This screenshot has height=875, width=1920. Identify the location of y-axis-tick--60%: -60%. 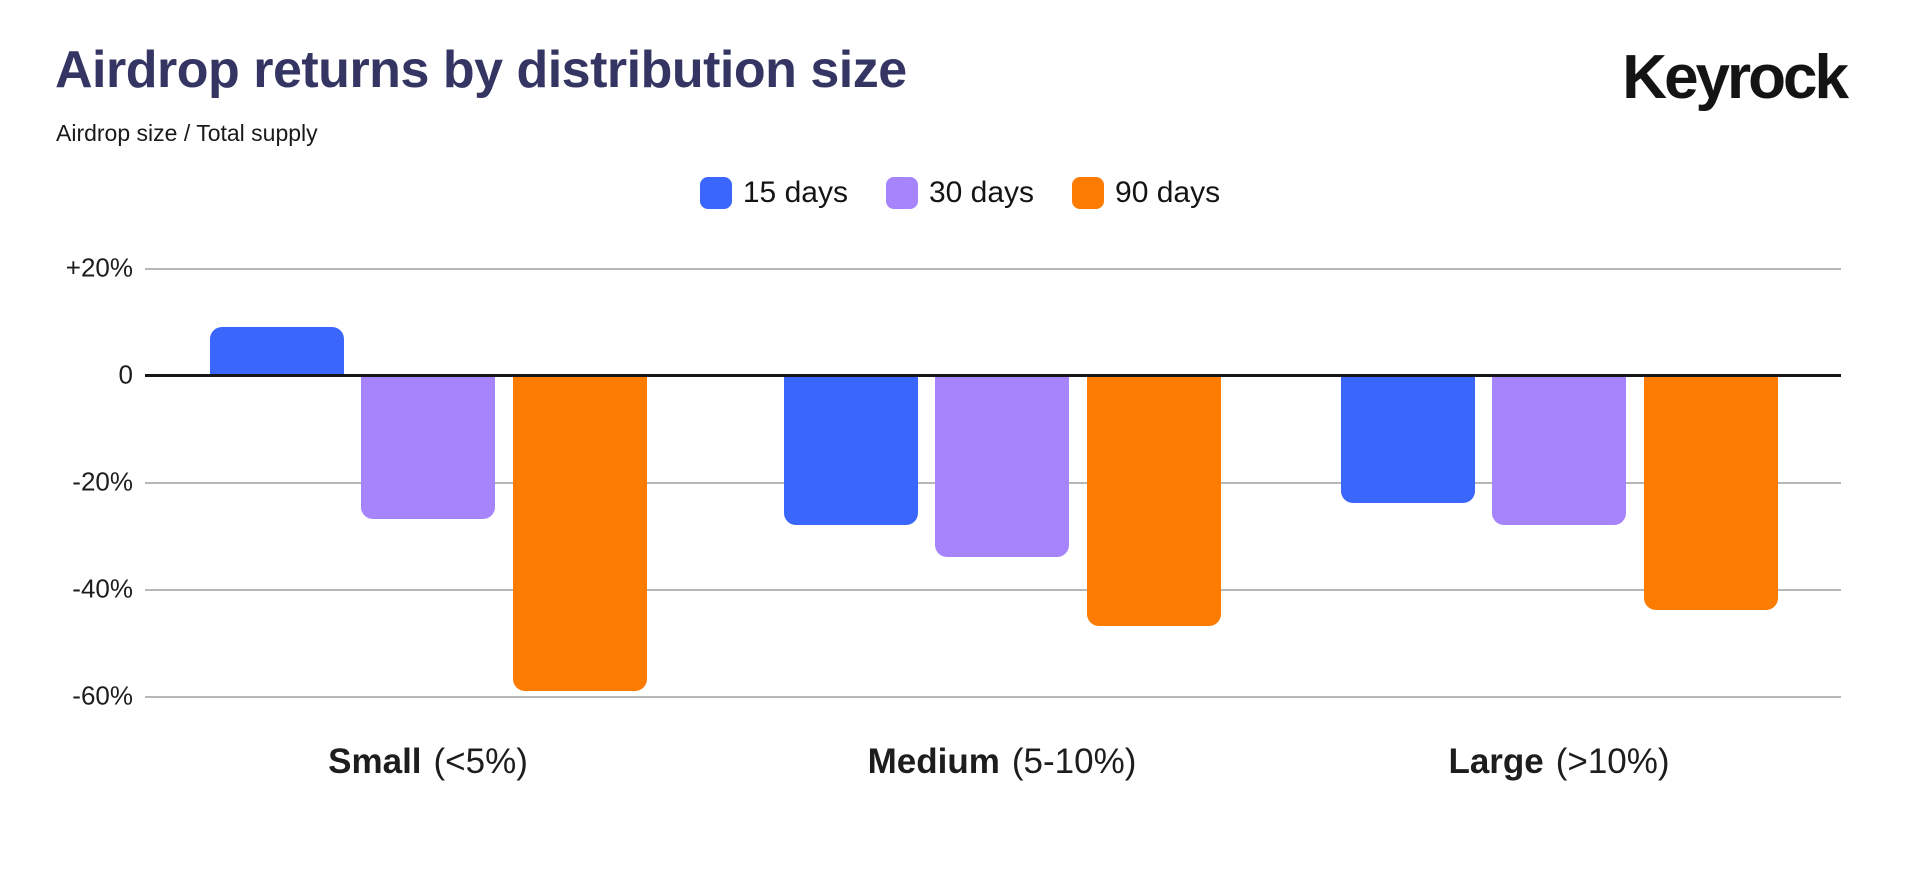
(102, 695).